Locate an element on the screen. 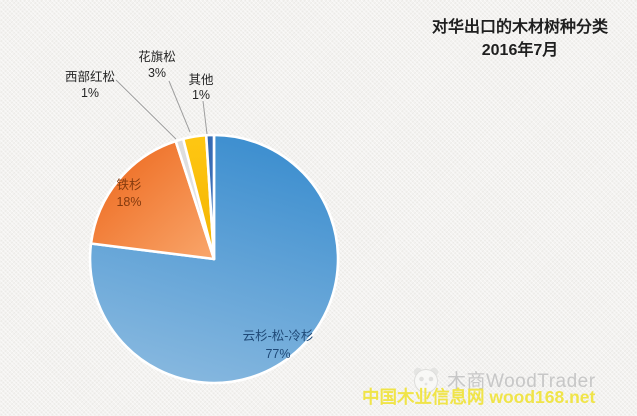 This screenshot has width=637, height=416. label-hemlock-pct: 18% is located at coordinates (128, 202).